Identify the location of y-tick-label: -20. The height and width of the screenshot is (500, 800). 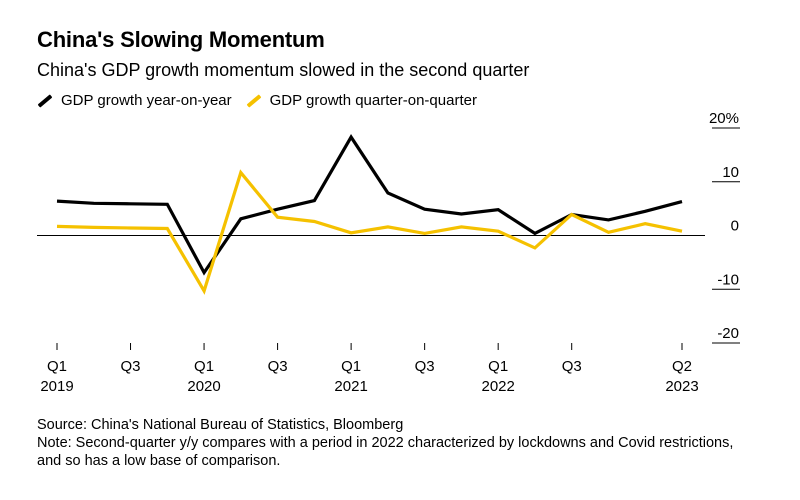
(728, 333).